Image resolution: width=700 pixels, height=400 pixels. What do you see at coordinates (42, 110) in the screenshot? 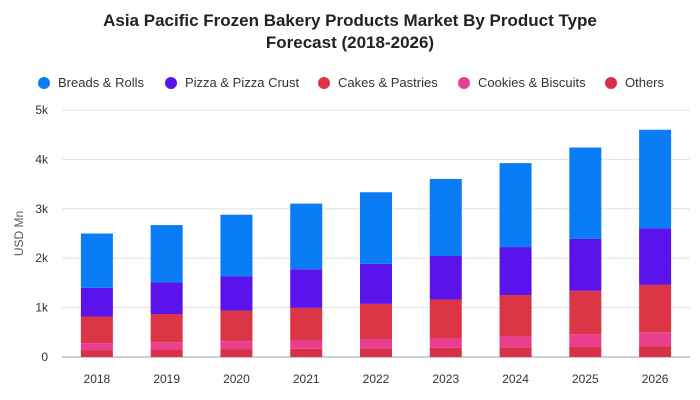
I see `y-tick-label: 5k` at bounding box center [42, 110].